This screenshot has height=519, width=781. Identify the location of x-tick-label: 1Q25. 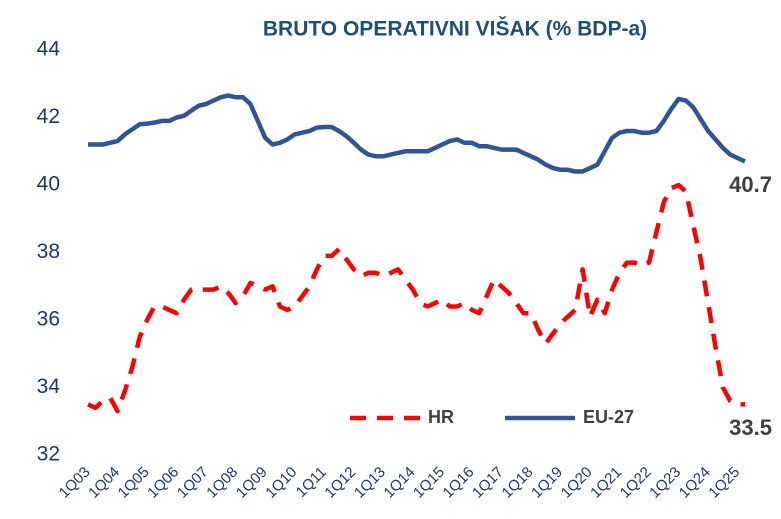
(724, 483).